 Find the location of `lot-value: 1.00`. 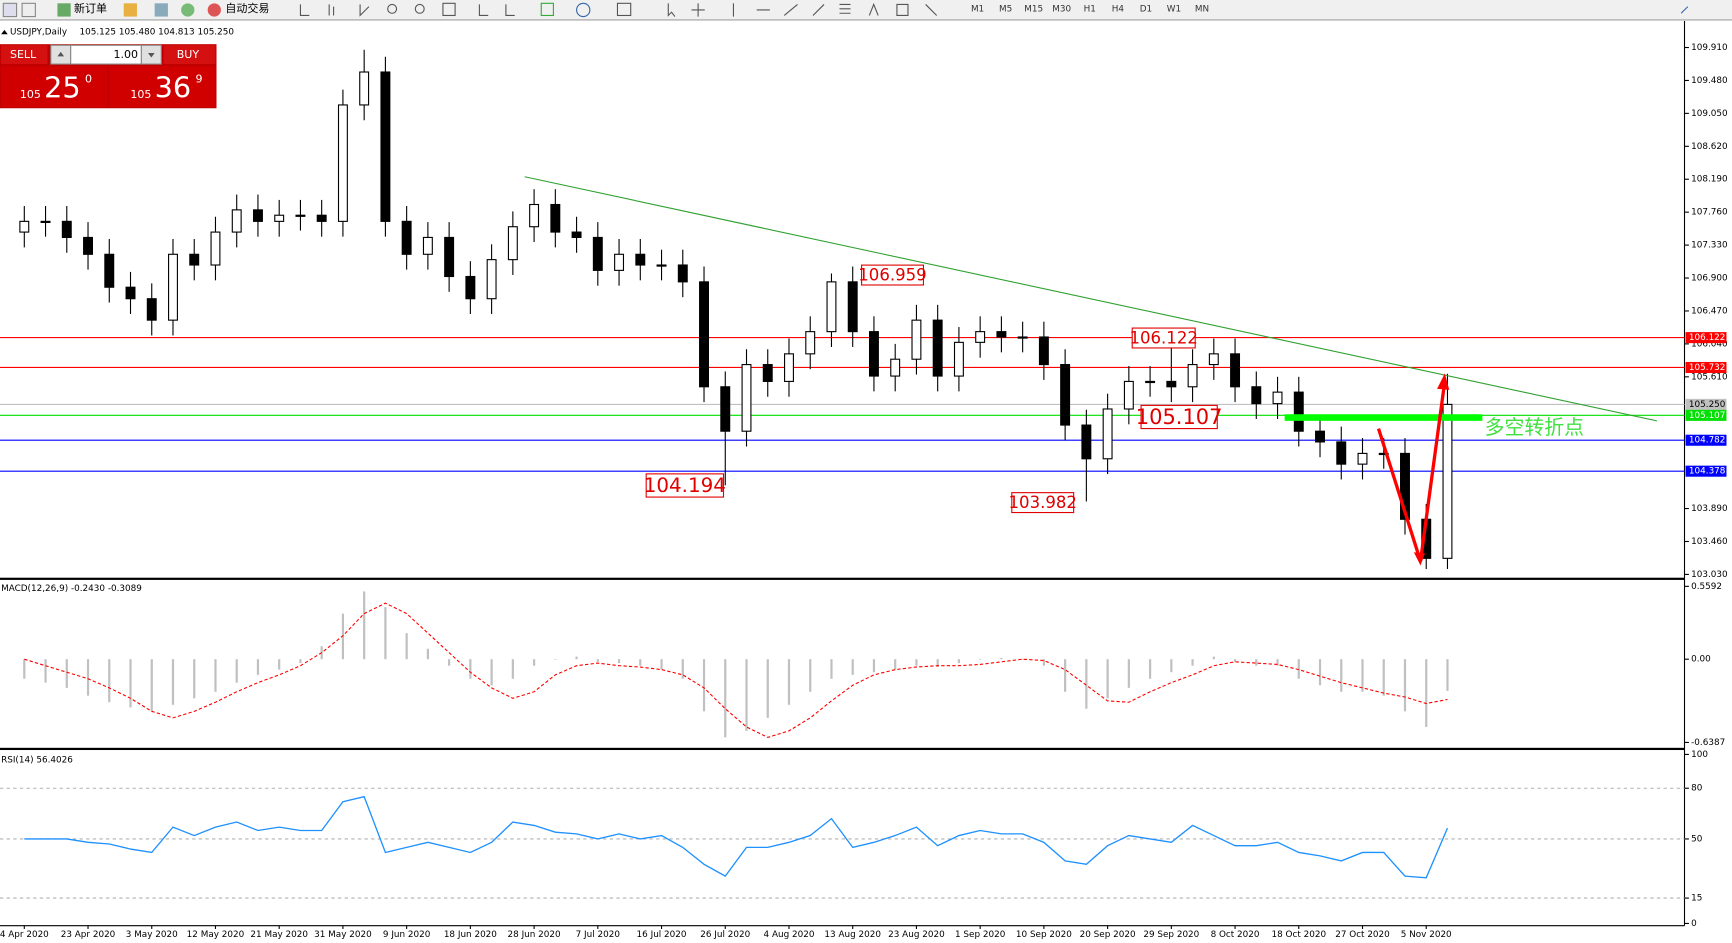

lot-value: 1.00 is located at coordinates (126, 54).